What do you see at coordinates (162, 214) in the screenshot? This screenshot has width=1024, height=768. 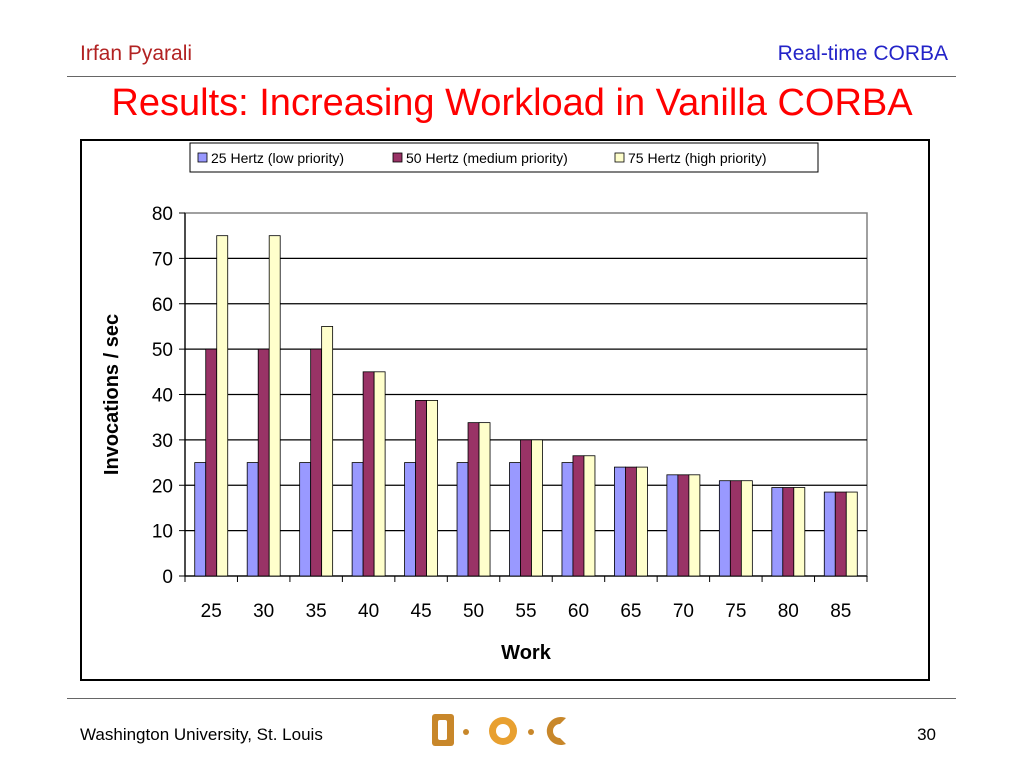 I see `y-tick-label: 80` at bounding box center [162, 214].